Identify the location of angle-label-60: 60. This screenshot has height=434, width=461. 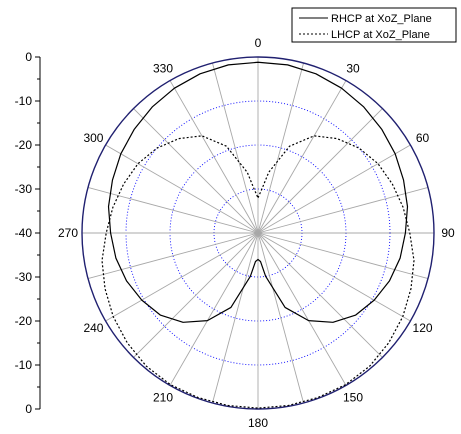
(423, 138).